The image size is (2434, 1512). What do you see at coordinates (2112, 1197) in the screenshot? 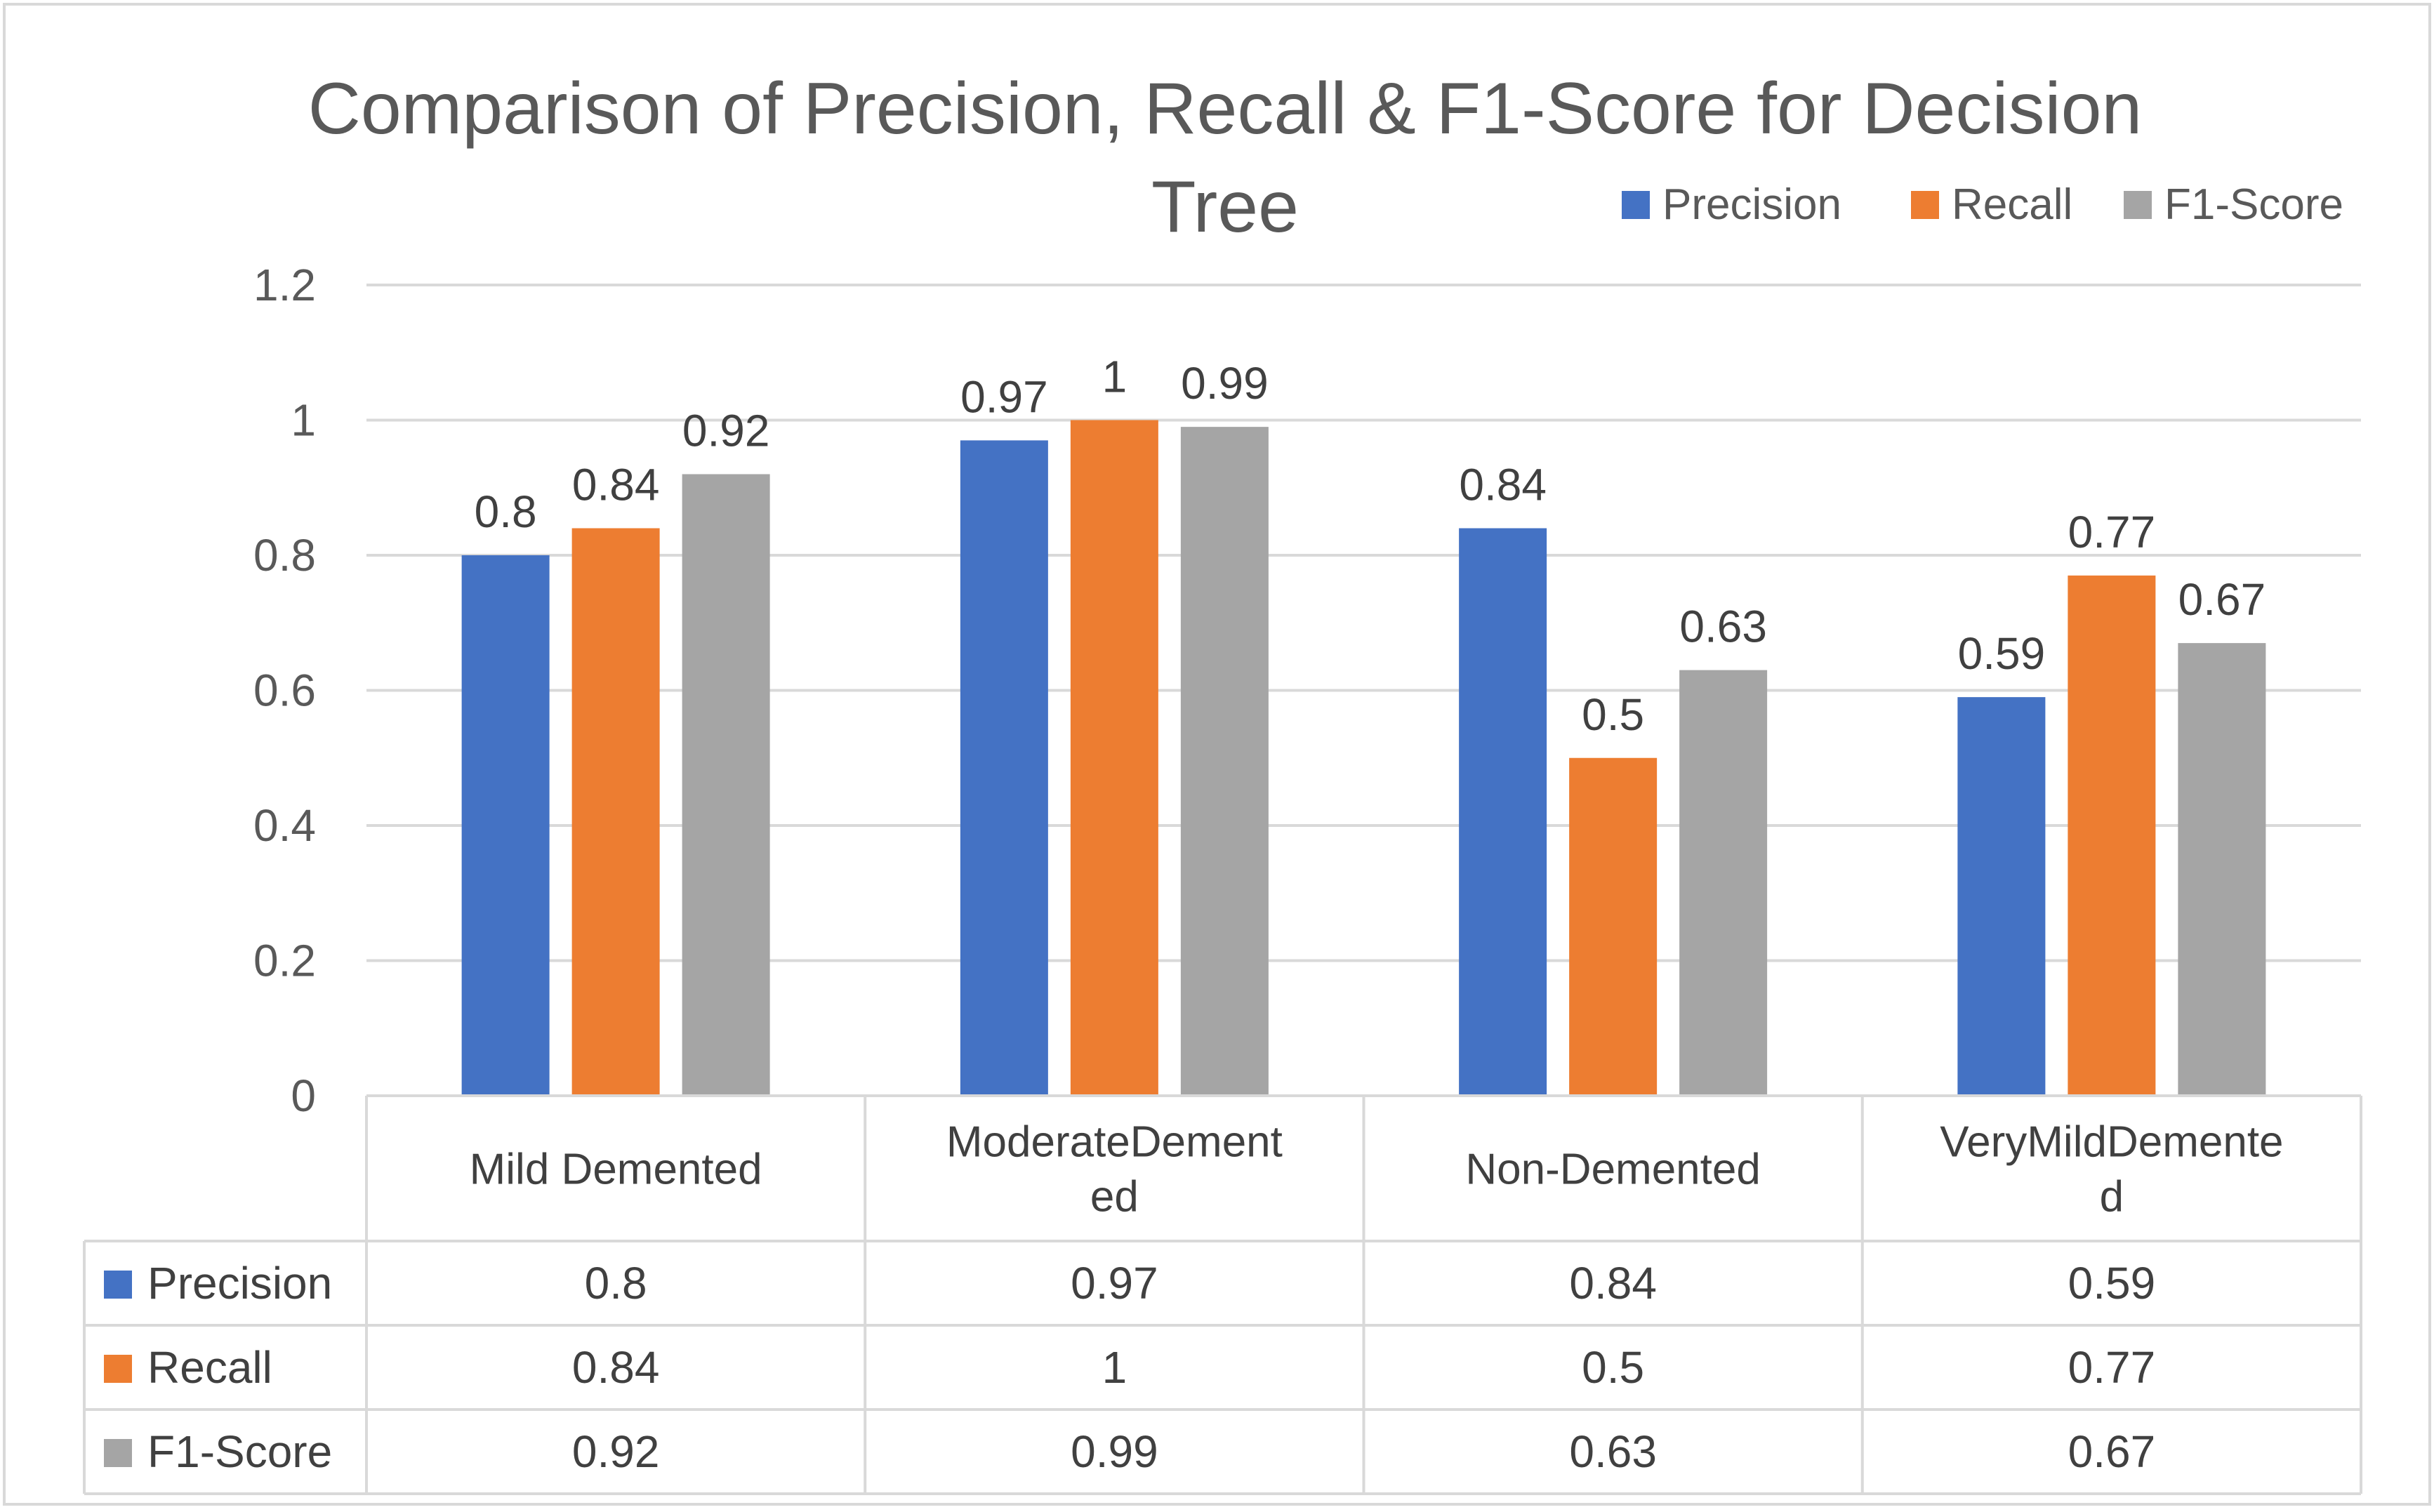
I see `category-label: d` at bounding box center [2112, 1197].